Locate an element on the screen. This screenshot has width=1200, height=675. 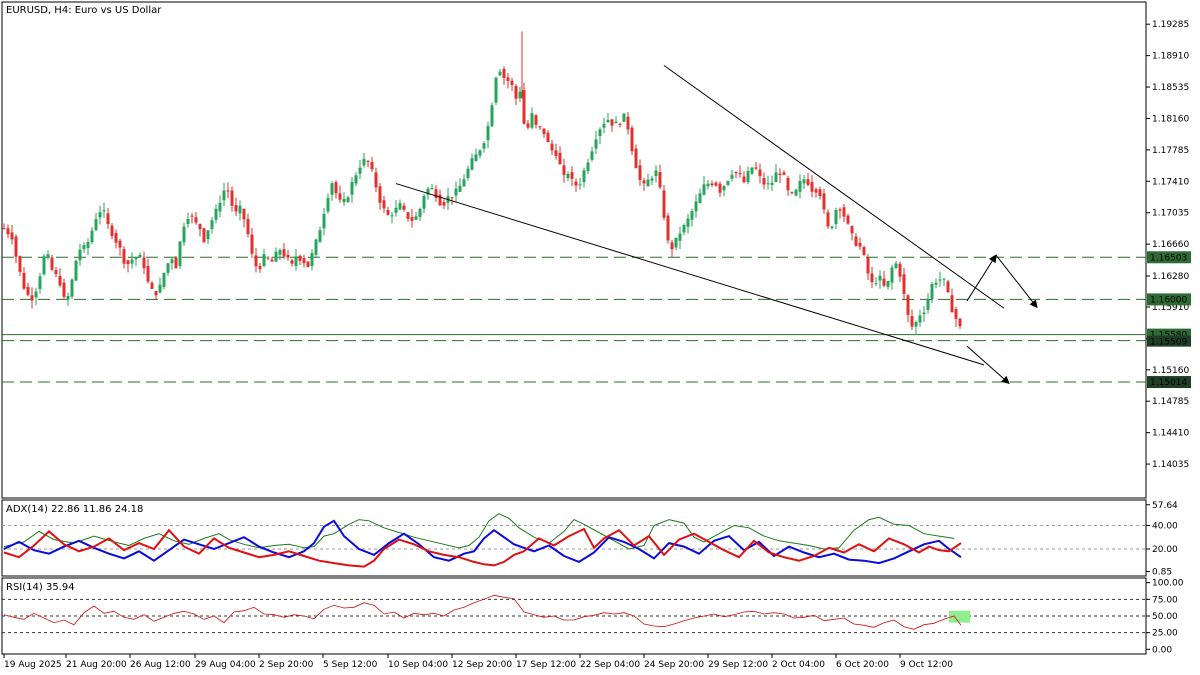
y-tick-label: 1.16660 is located at coordinates (1170, 245).